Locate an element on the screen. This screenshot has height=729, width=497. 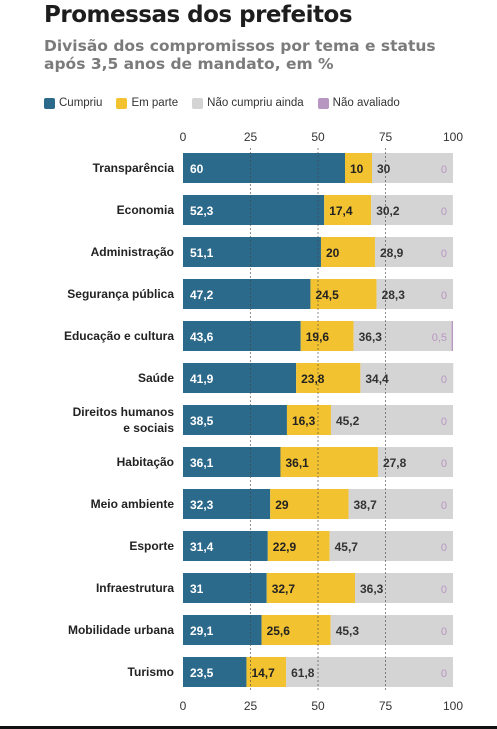
data-label: 0,5 is located at coordinates (439, 338).